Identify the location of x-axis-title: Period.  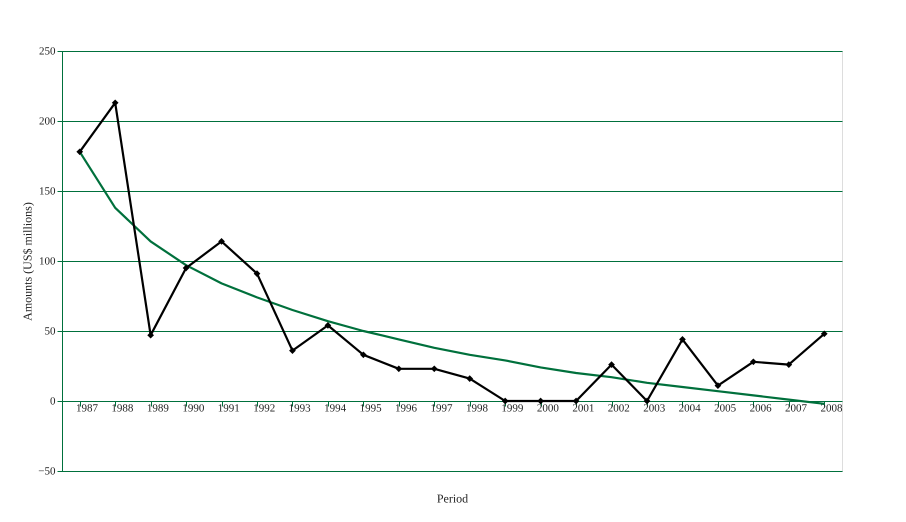
(452, 499).